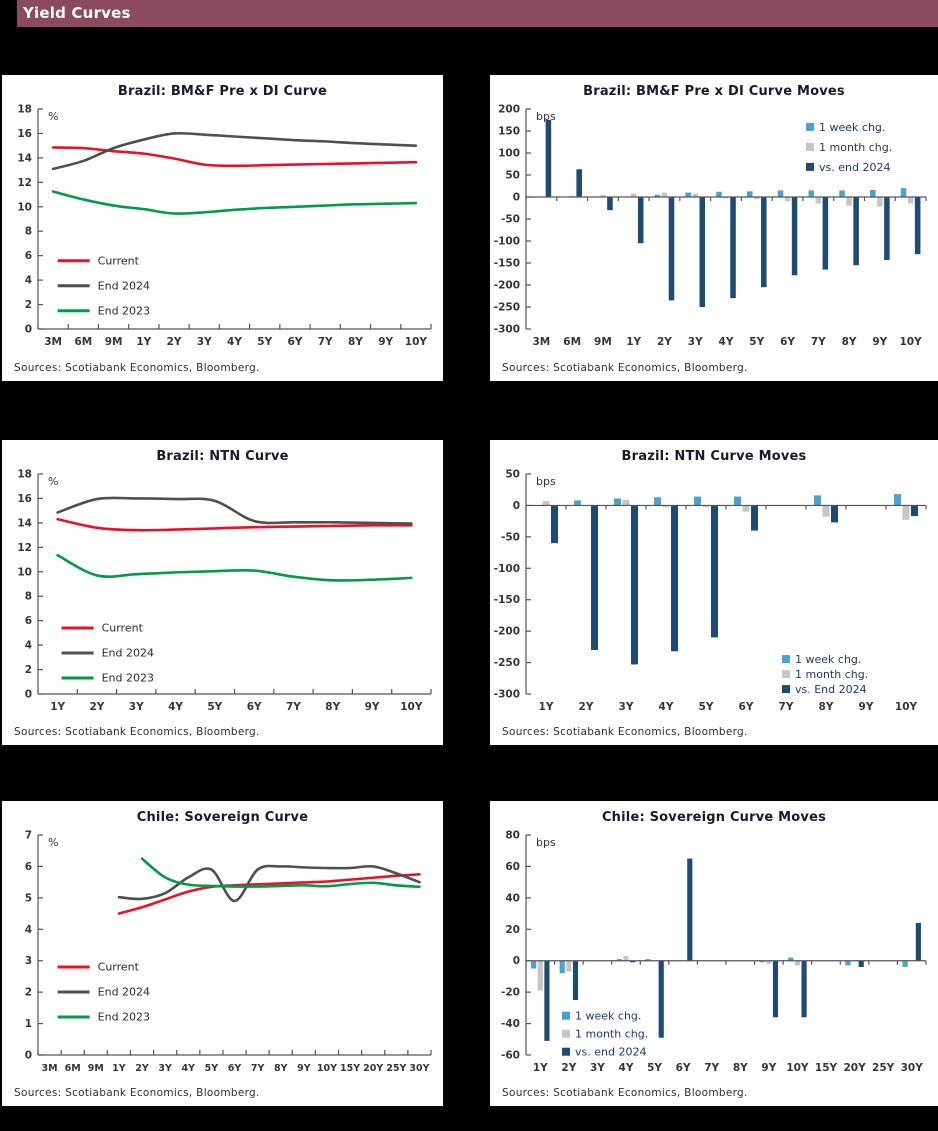  What do you see at coordinates (546, 116) in the screenshot?
I see `svg-text: bps` at bounding box center [546, 116].